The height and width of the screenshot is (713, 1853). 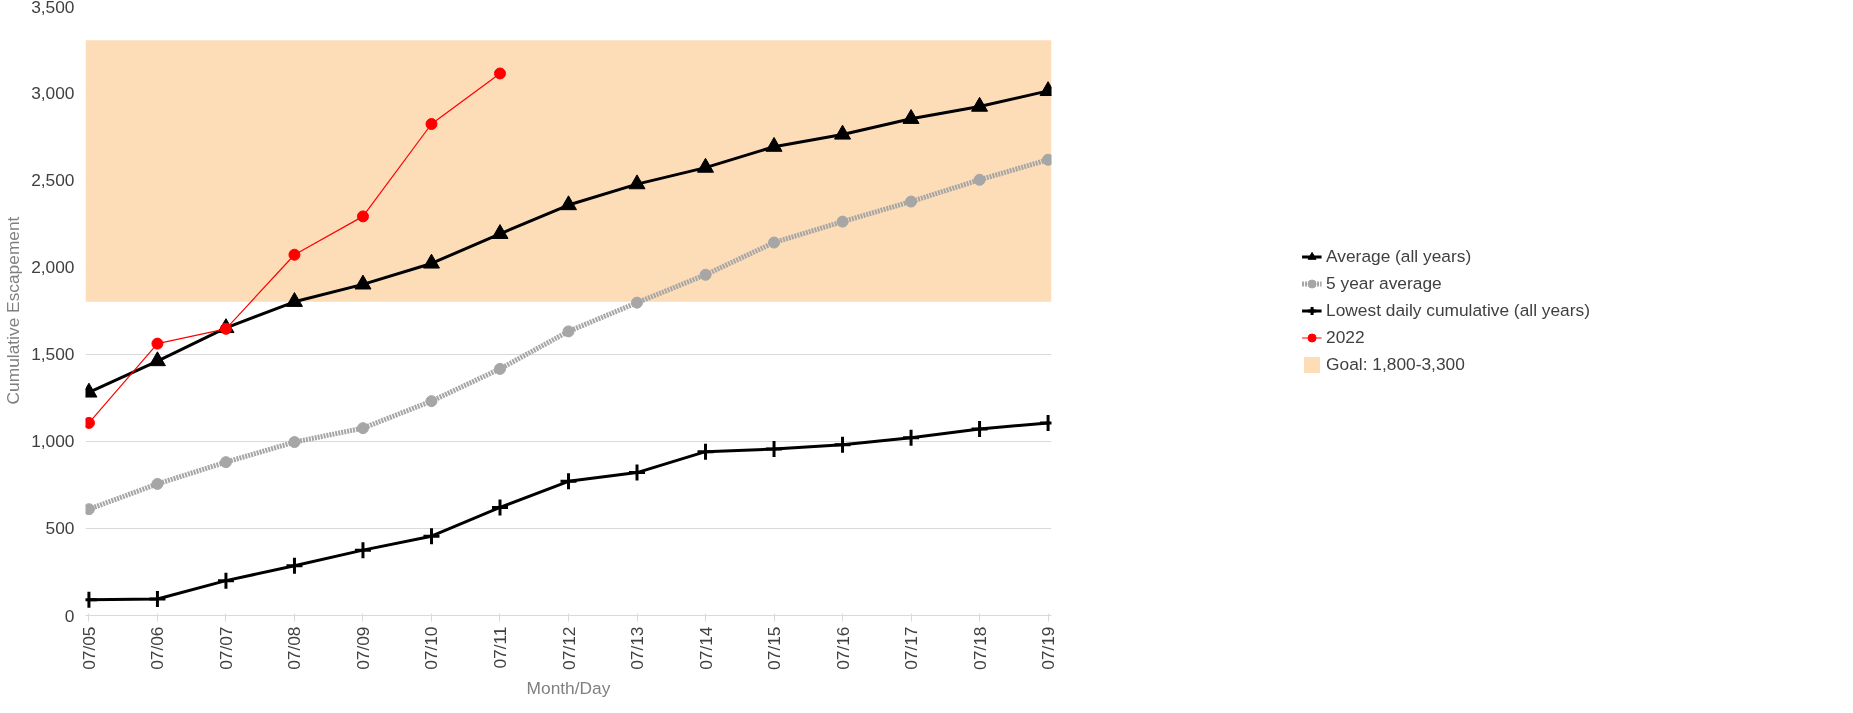 What do you see at coordinates (1399, 256) in the screenshot?
I see `legend-label: Average (all years)` at bounding box center [1399, 256].